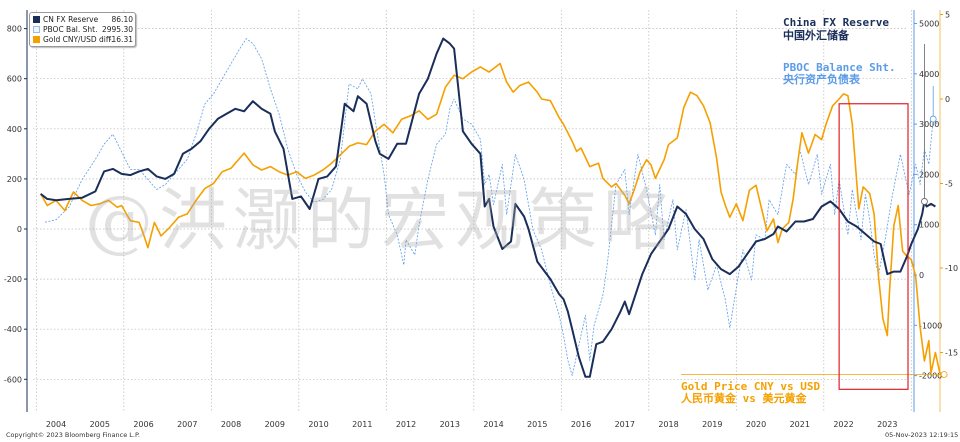 The width and height of the screenshot is (960, 442). Describe the element at coordinates (887, 424) in the screenshot. I see `x-tick-label: 2023` at that location.